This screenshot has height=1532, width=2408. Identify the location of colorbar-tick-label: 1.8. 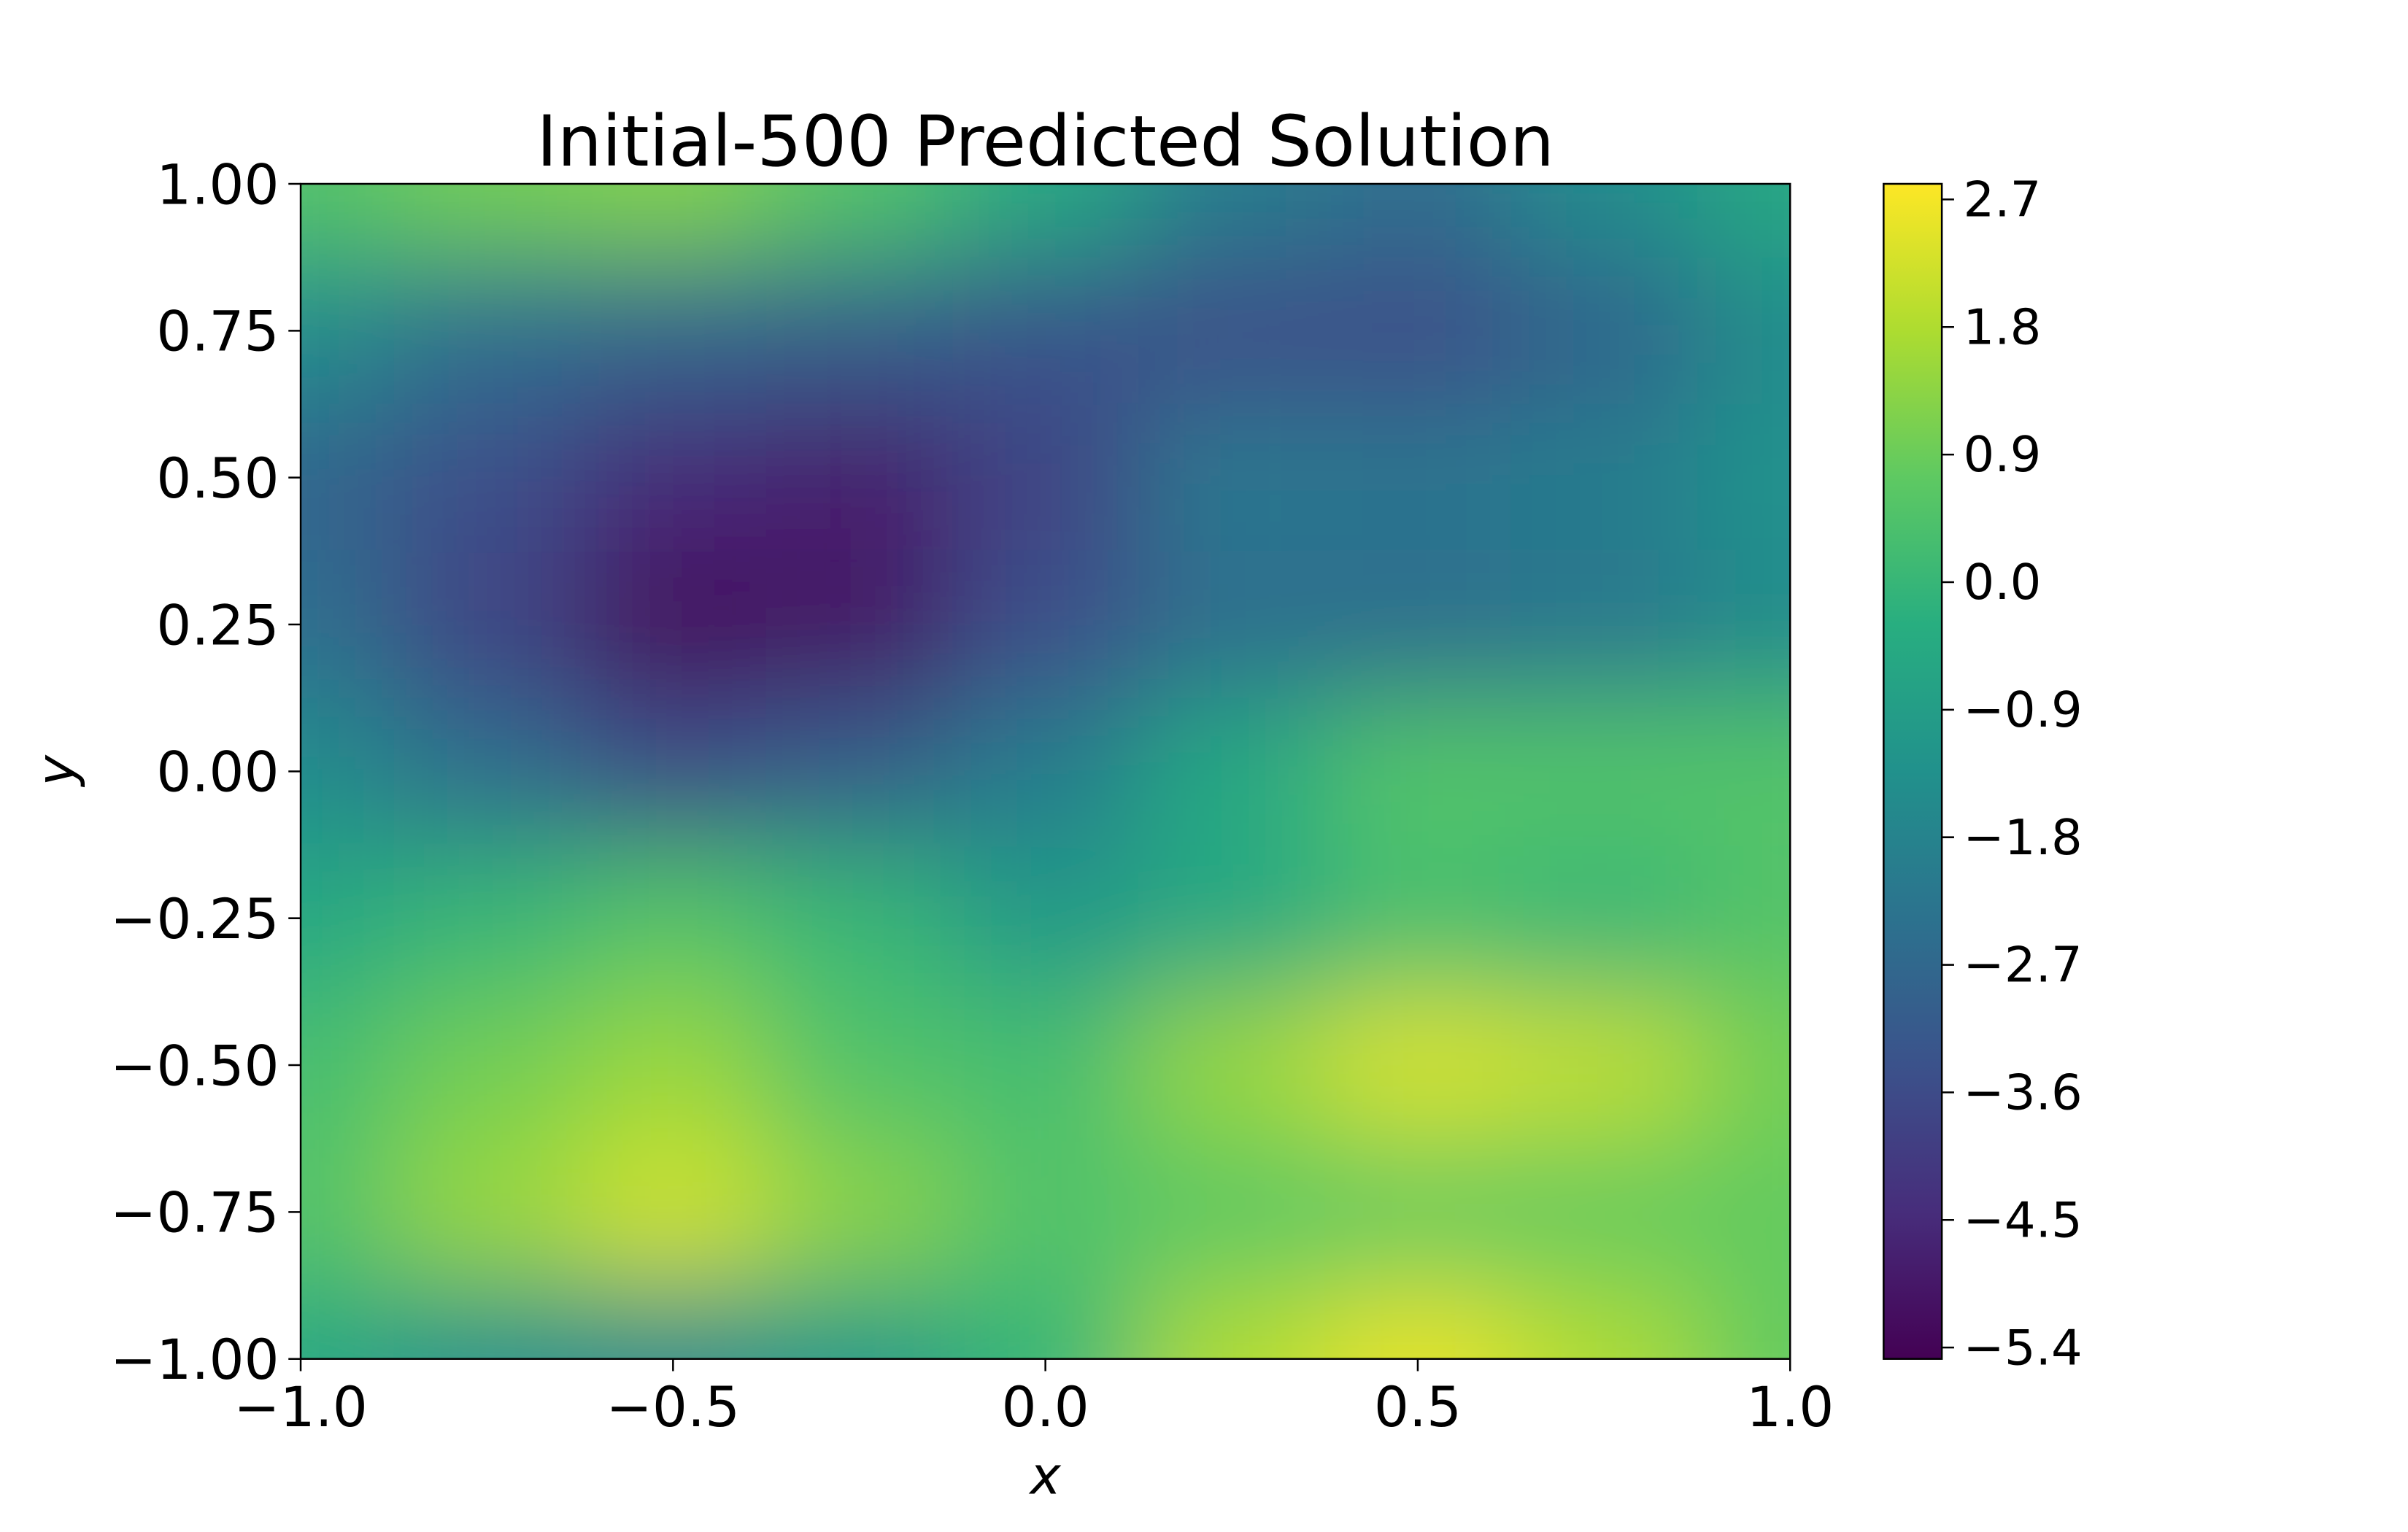
(2003, 327).